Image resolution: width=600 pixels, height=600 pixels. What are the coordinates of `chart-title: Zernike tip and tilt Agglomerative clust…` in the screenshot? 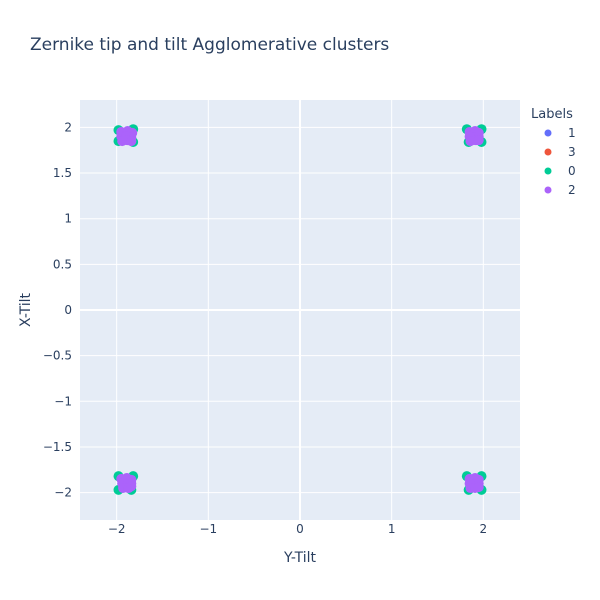 It's located at (209, 45).